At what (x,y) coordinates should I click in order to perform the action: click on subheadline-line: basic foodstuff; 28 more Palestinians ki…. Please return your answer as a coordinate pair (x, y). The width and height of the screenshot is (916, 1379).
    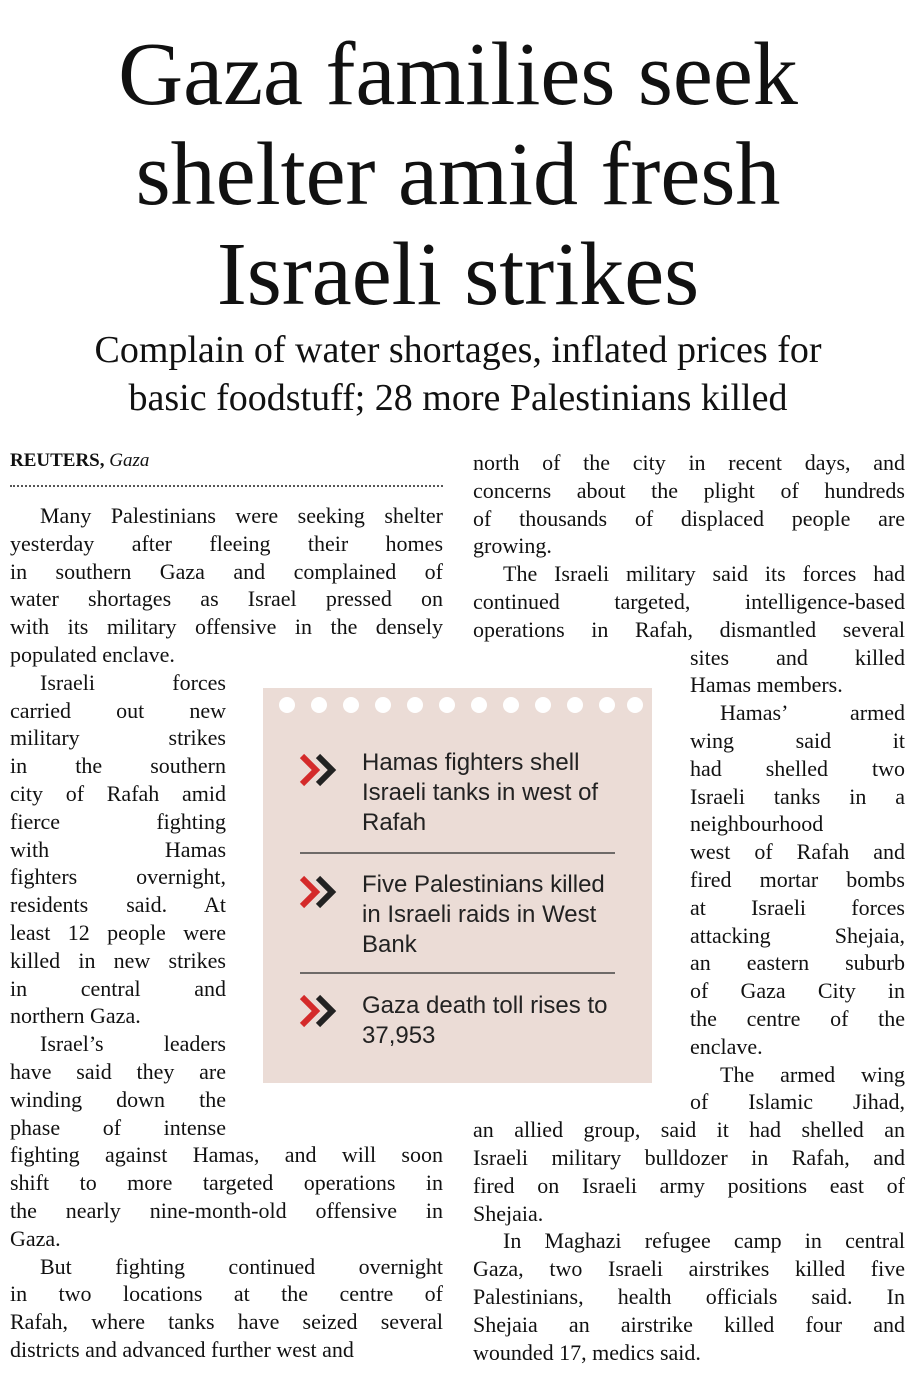
    Looking at the image, I should click on (458, 398).